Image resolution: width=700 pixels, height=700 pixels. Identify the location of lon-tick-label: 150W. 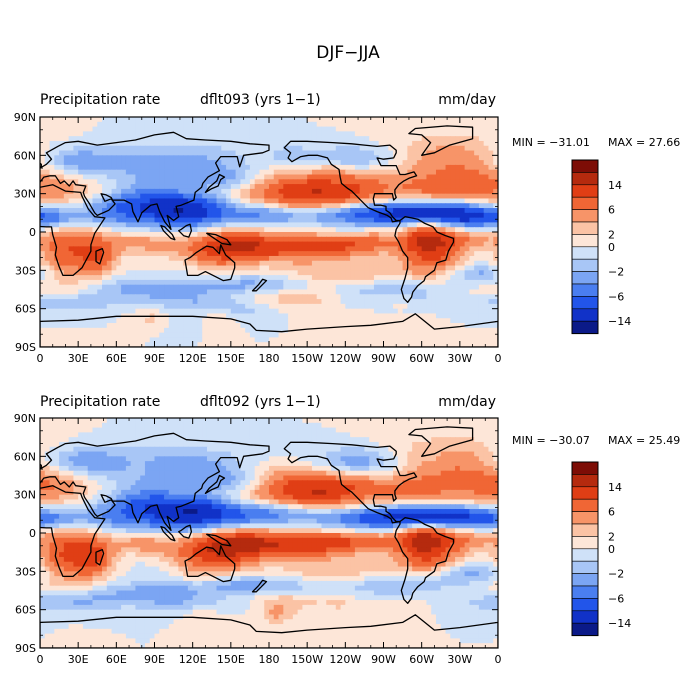
(307, 358).